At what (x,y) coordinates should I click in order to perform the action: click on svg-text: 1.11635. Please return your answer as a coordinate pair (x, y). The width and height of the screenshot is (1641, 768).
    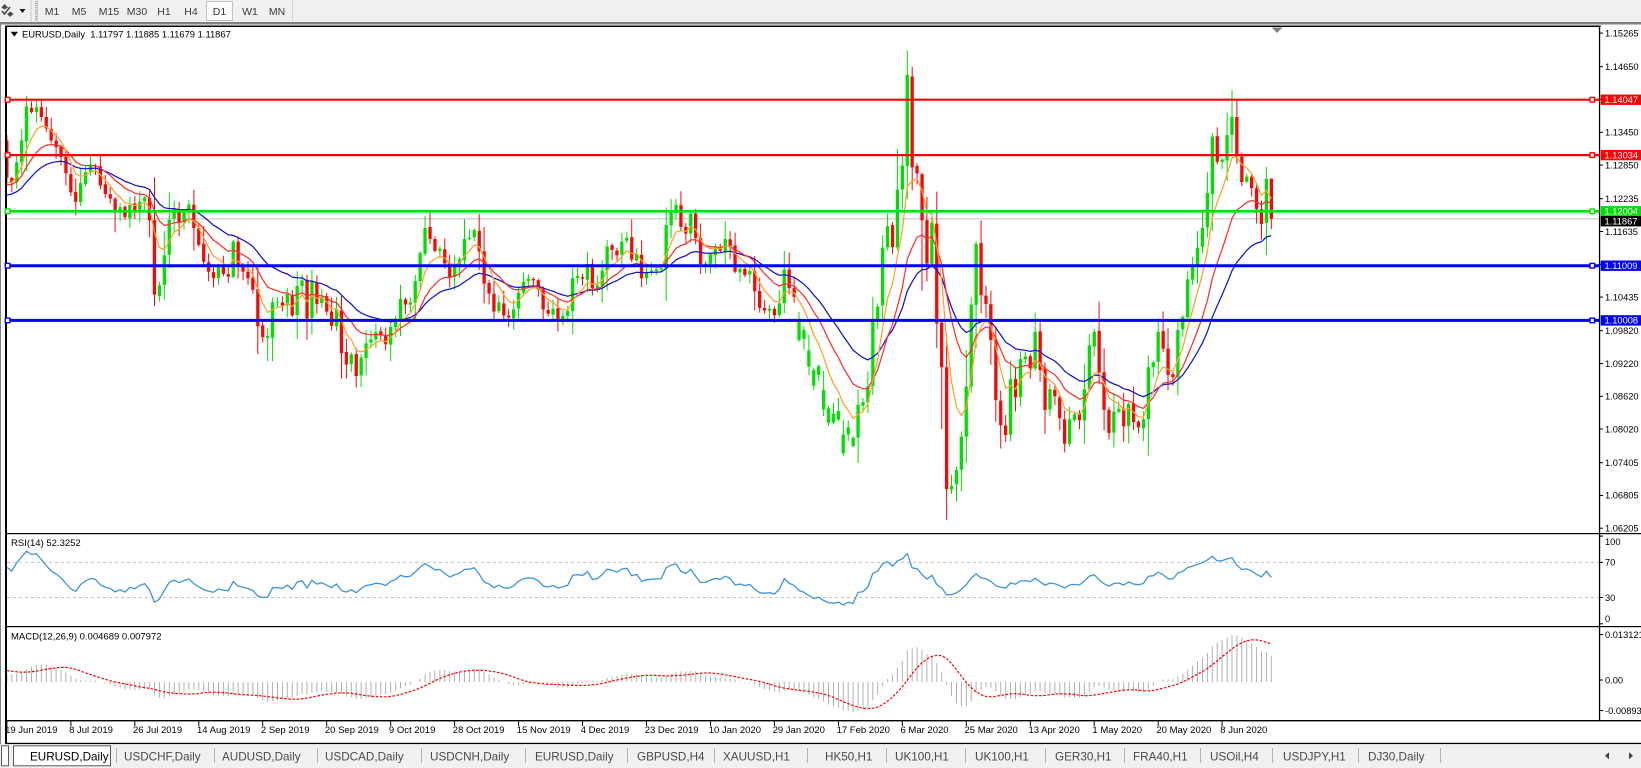
    Looking at the image, I should click on (1621, 232).